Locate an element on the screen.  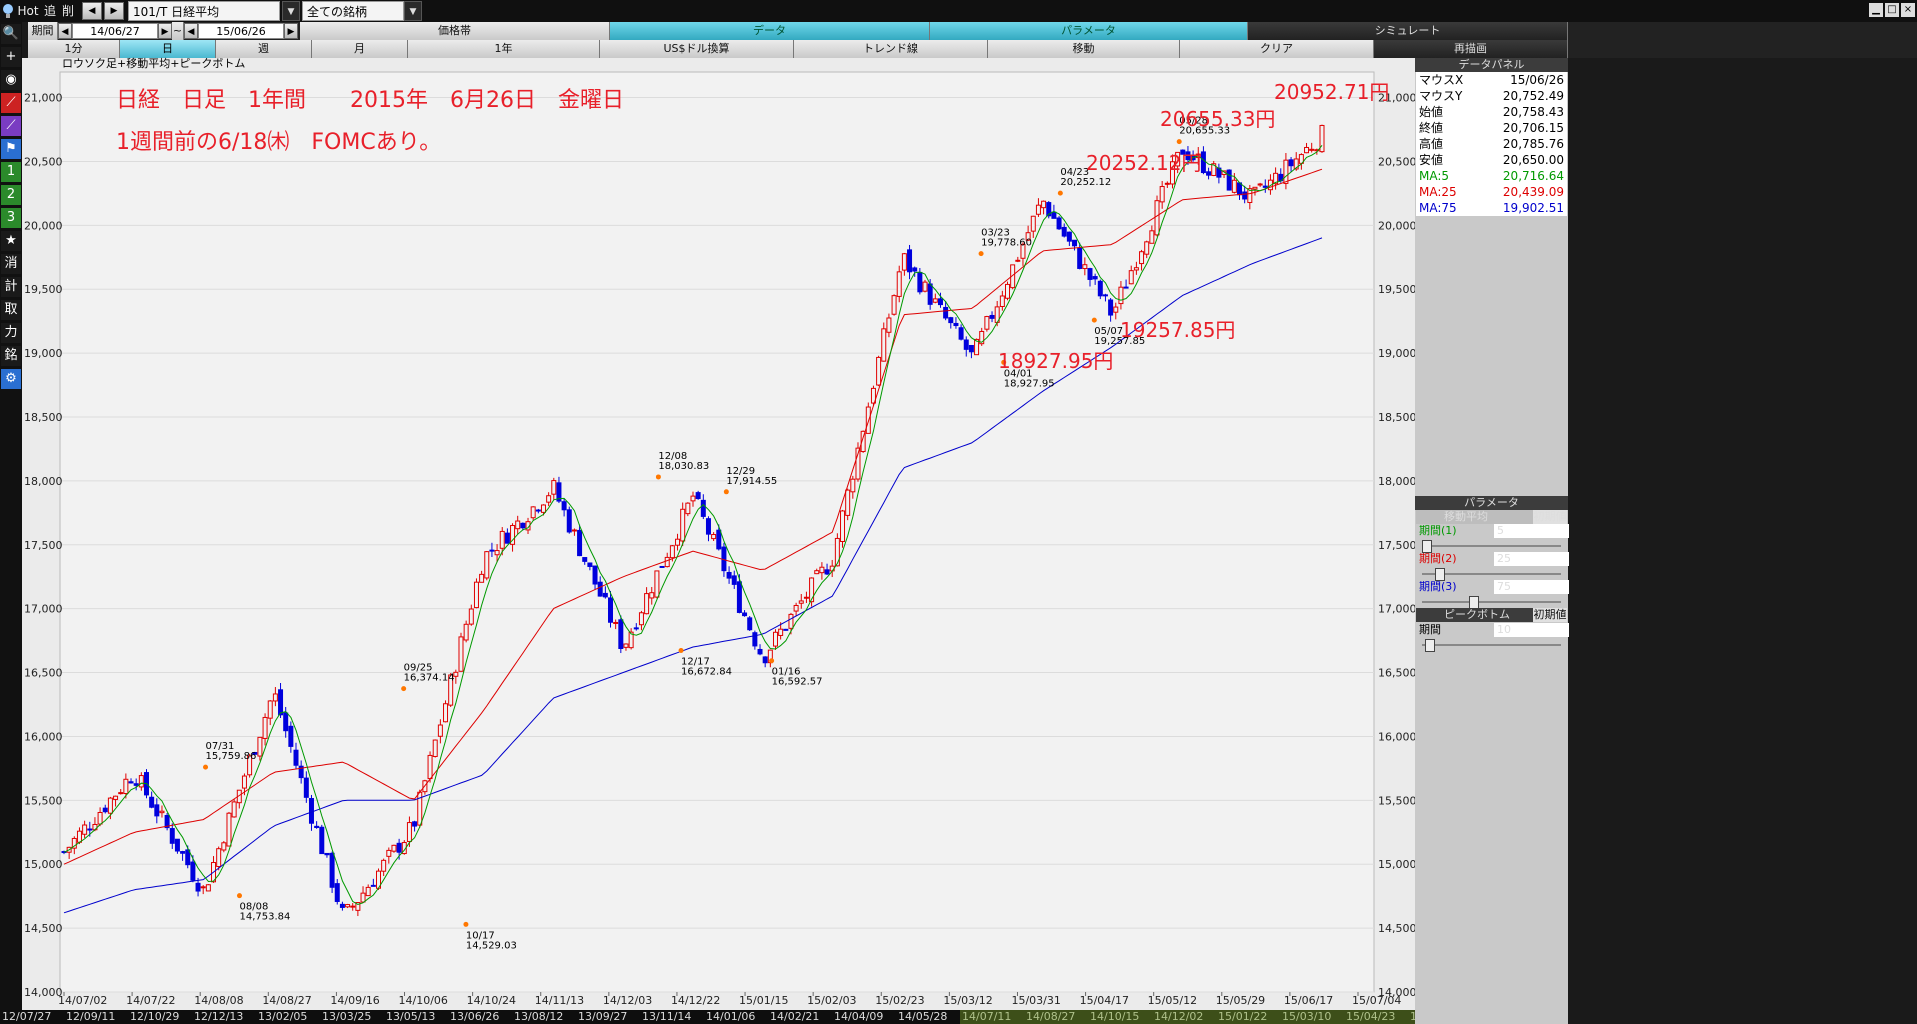
left-tool-10: 消 is located at coordinates (11, 264).